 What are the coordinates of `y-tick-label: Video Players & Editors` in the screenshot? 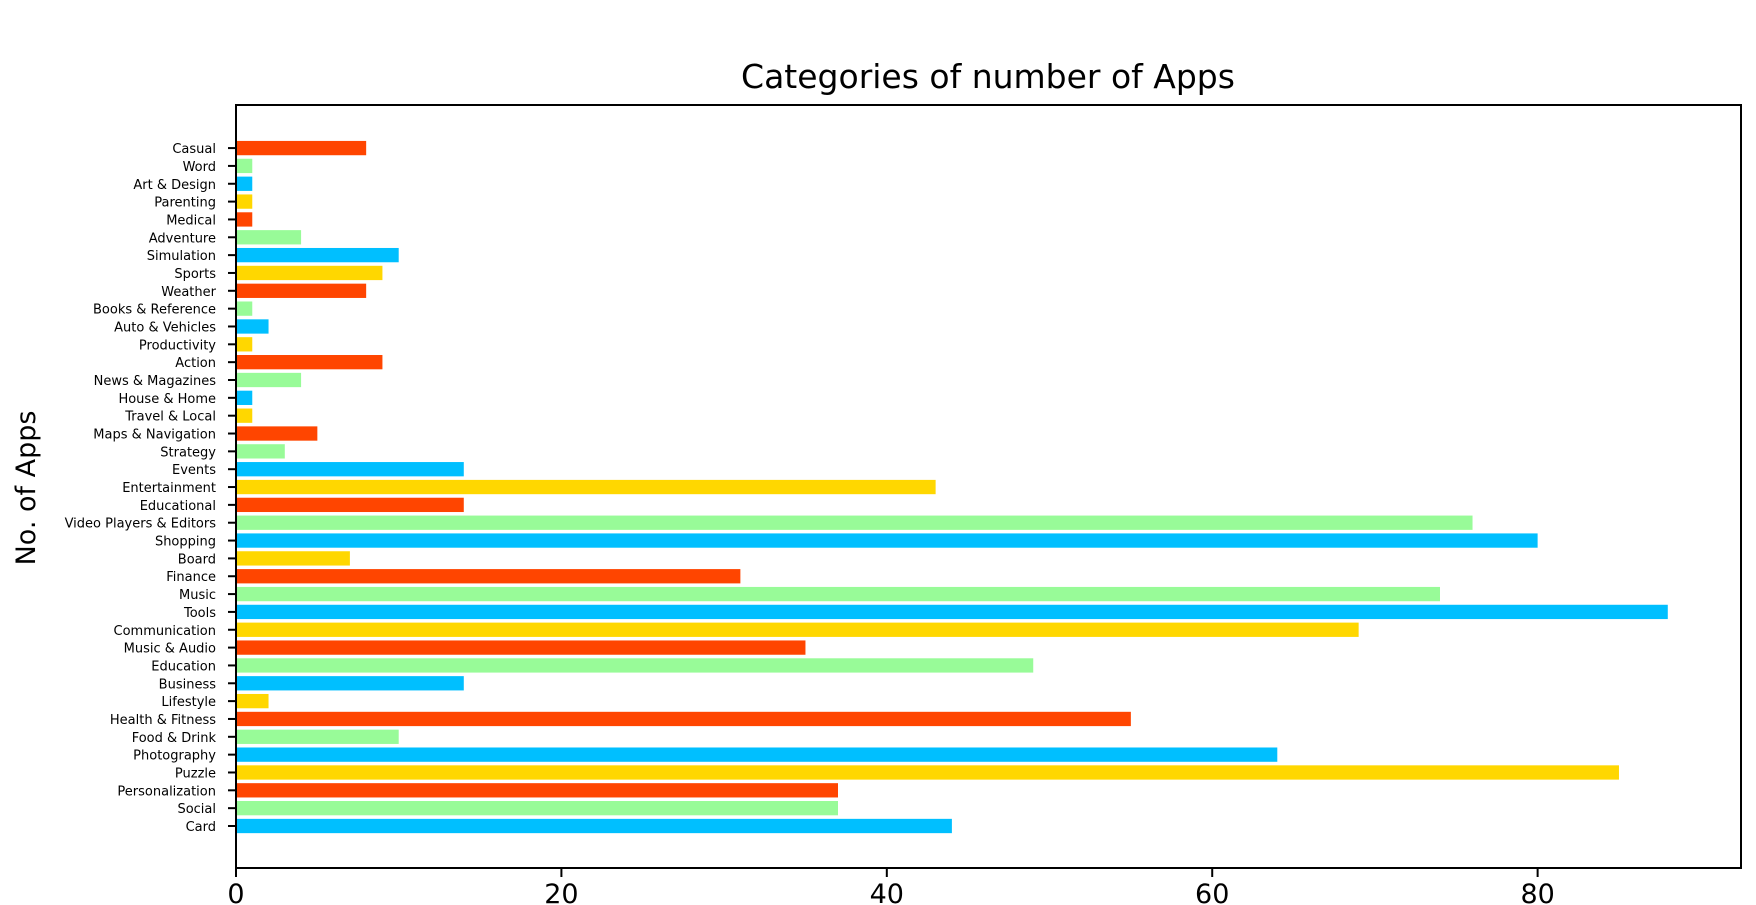 It's located at (141, 524).